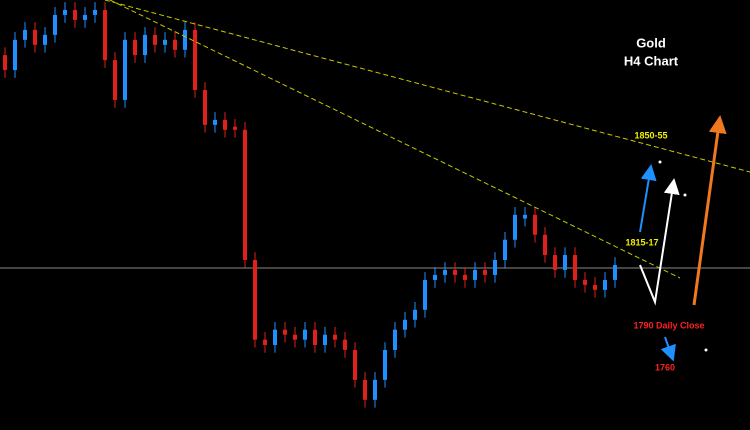 This screenshot has width=750, height=430. Describe the element at coordinates (650, 135) in the screenshot. I see `annotation: 1850-55` at that location.